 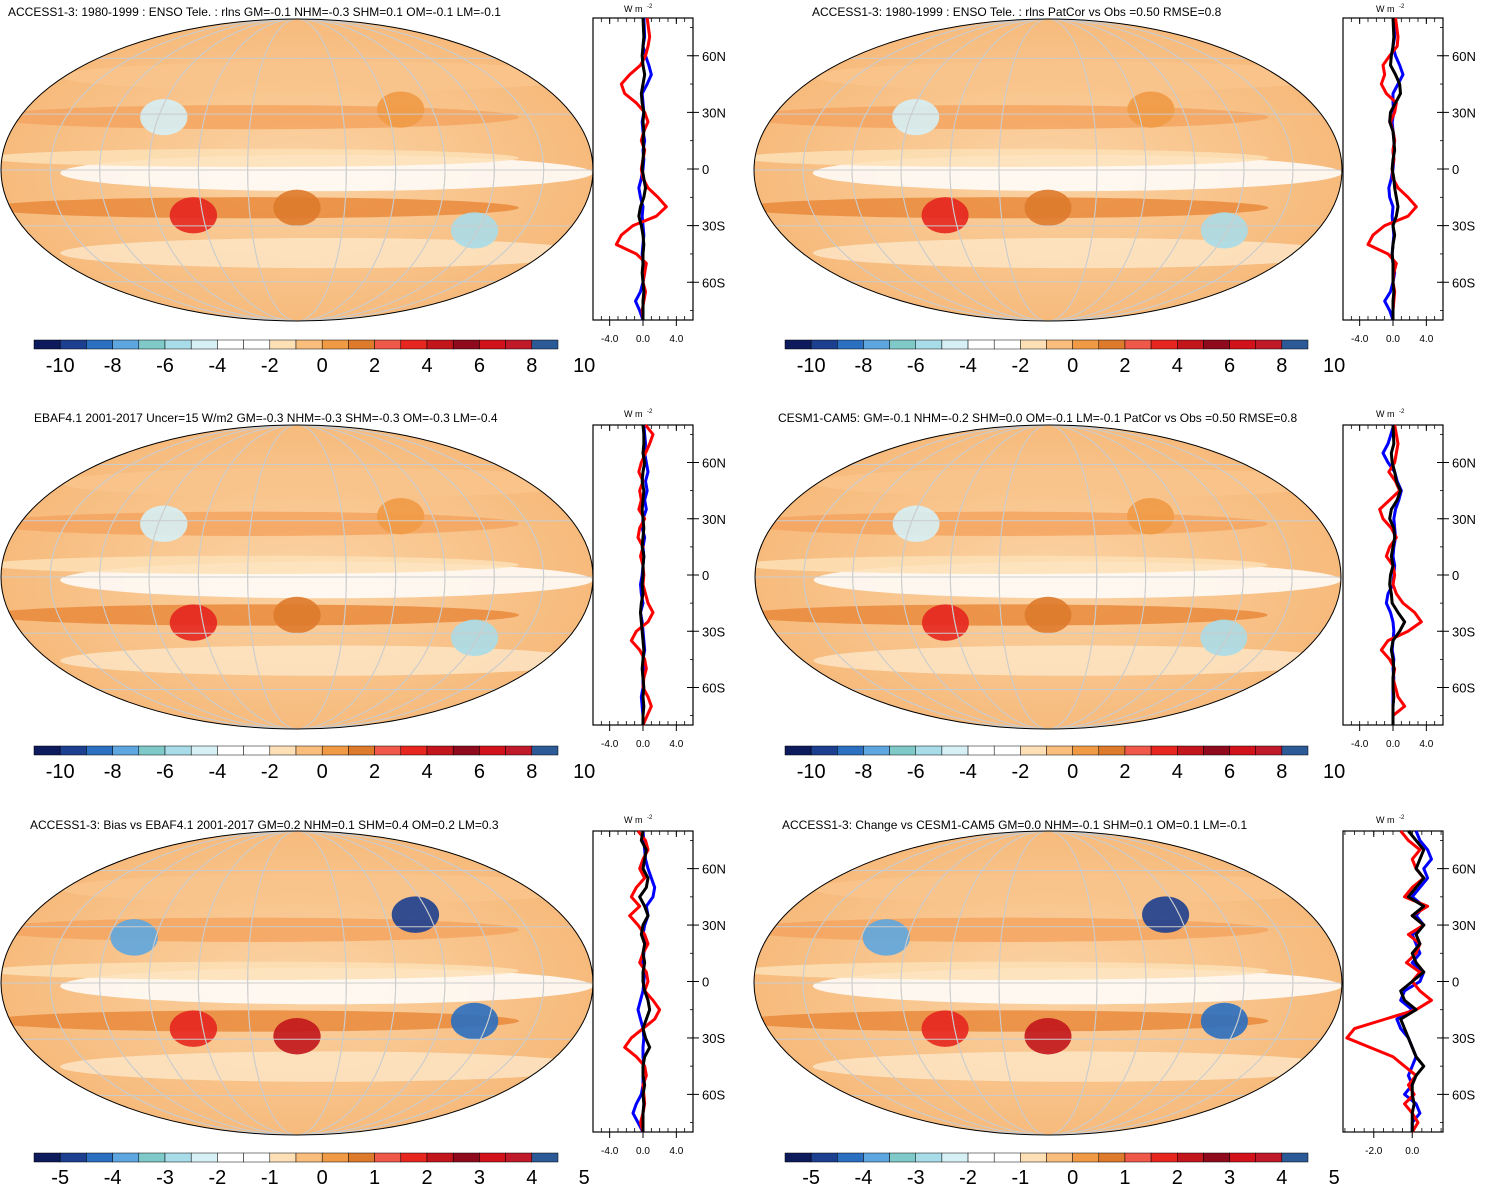 I want to click on panel-1-colorbar: -10 -8 -6 -4 -2 0 2 4 6 8 10, so click(x=314, y=358).